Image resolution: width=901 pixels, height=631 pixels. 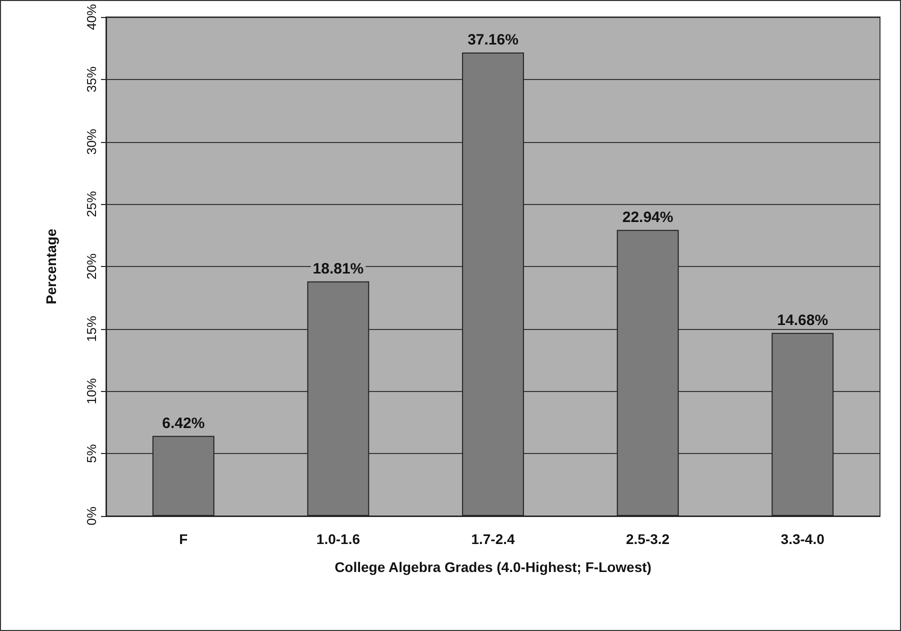 What do you see at coordinates (91, 141) in the screenshot?
I see `y-tick-label: 30%` at bounding box center [91, 141].